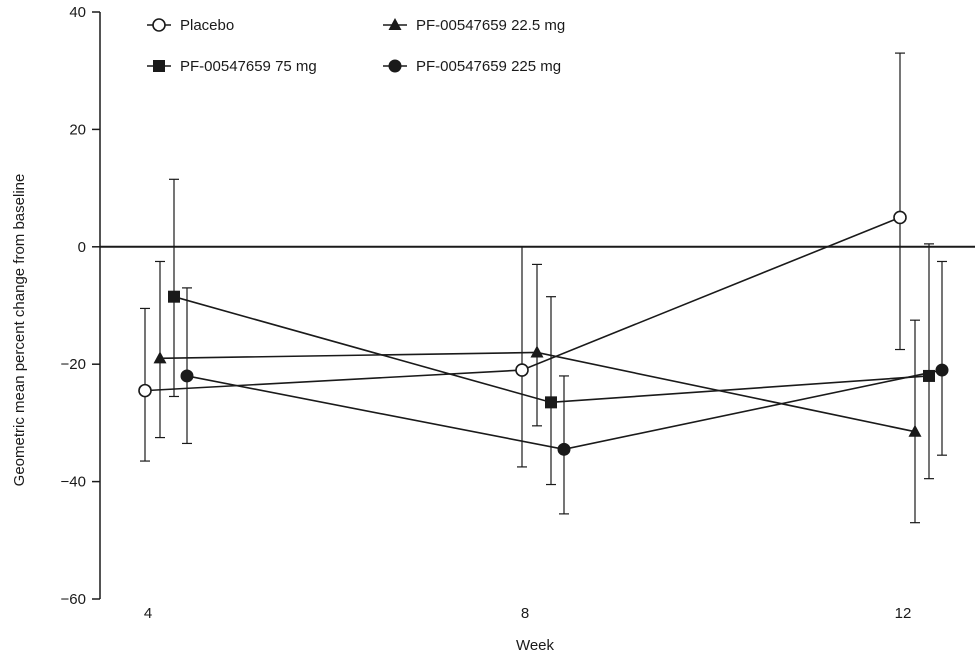 This screenshot has width=975, height=661. What do you see at coordinates (903, 613) in the screenshot?
I see `x-tick-label: 12` at bounding box center [903, 613].